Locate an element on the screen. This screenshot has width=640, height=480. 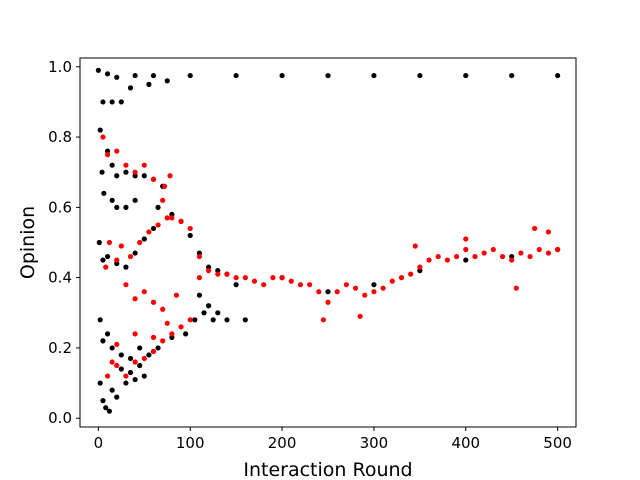
y-tick-label: 0.6 is located at coordinates (60, 207).